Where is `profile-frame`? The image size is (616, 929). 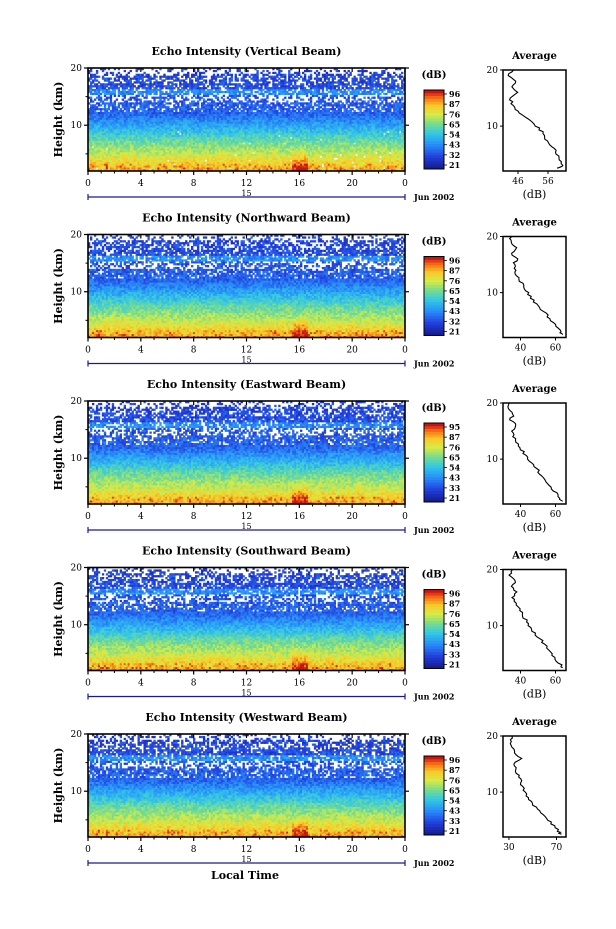 profile-frame is located at coordinates (534, 287).